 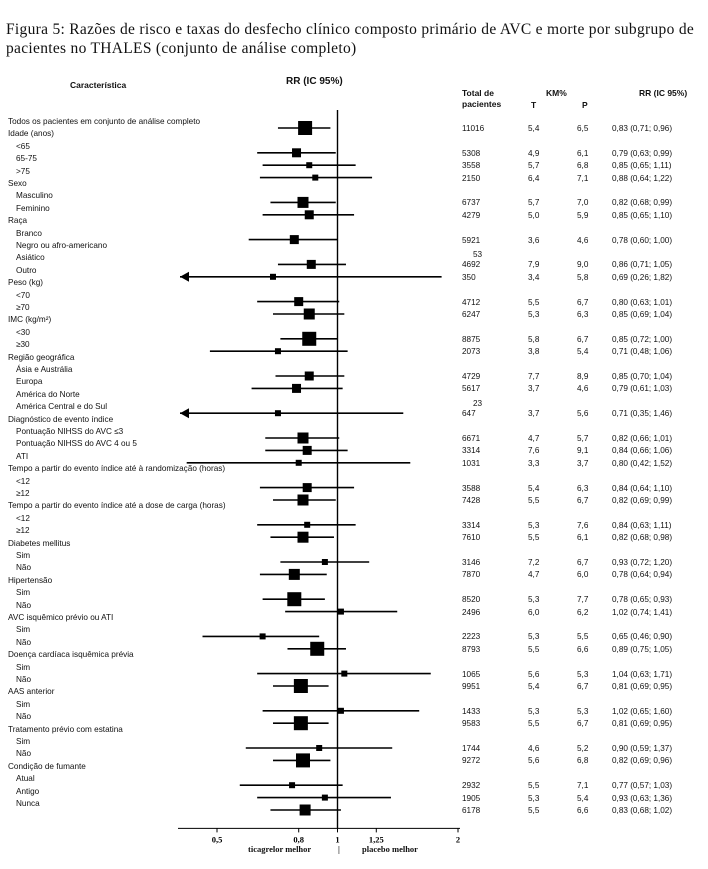 I want to click on subgroup-header: Condição de fumante, so click(x=47, y=766).